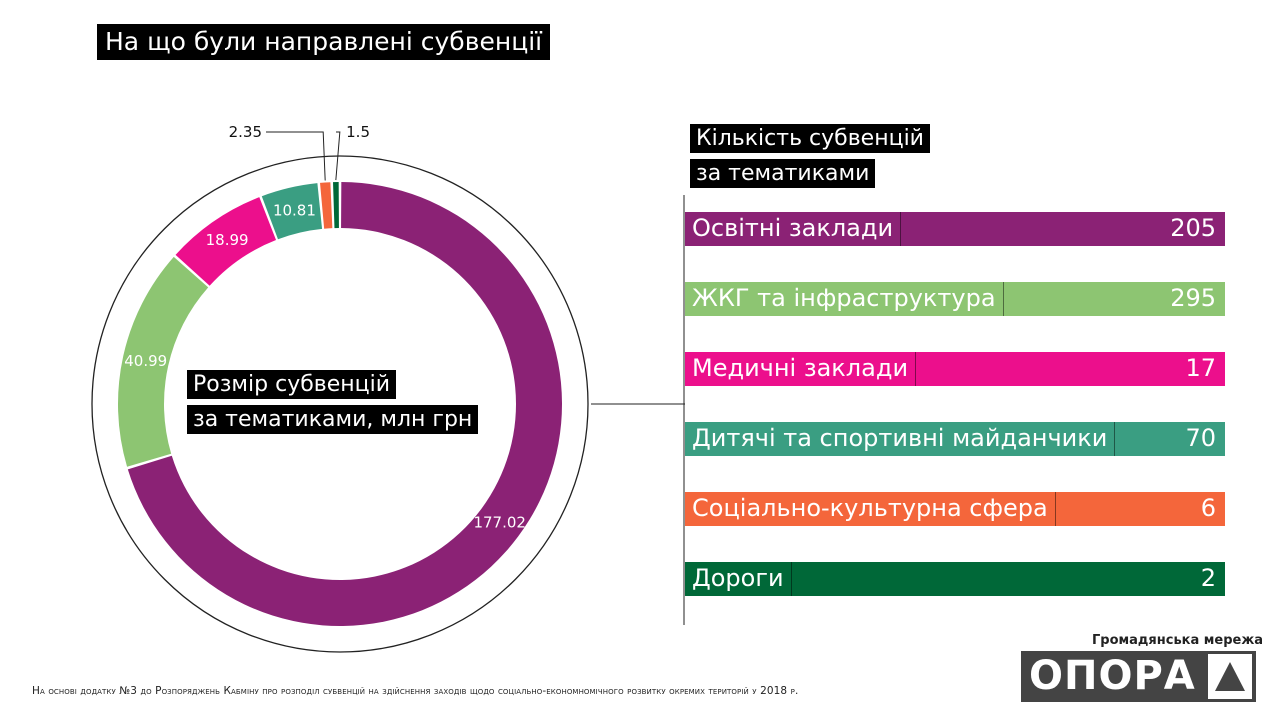 This screenshot has width=1280, height=719. I want to click on logo-triangle-box, so click(1230, 676).